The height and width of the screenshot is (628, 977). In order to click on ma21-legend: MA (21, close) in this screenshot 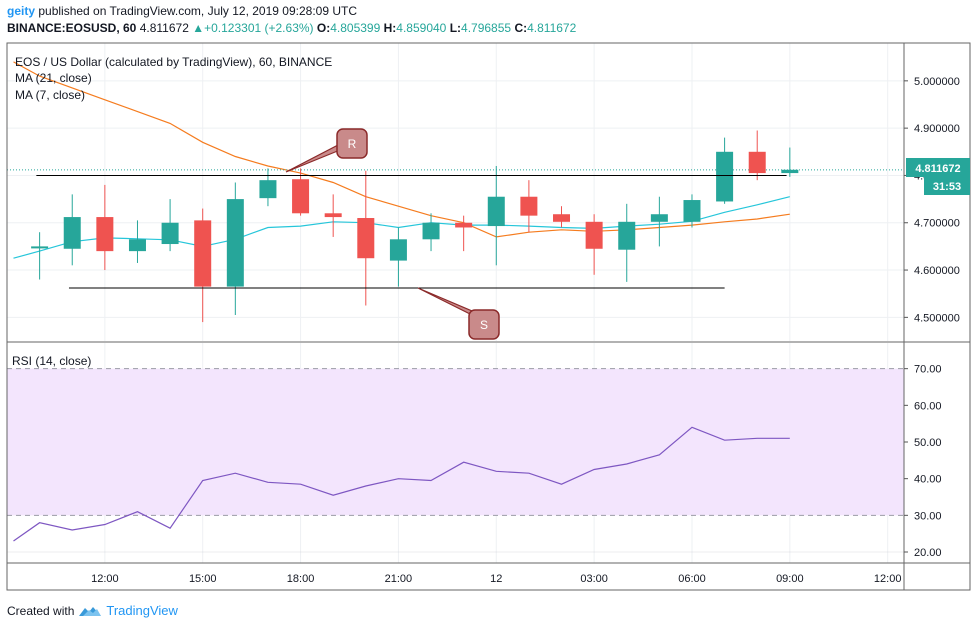, I will do `click(53, 78)`.